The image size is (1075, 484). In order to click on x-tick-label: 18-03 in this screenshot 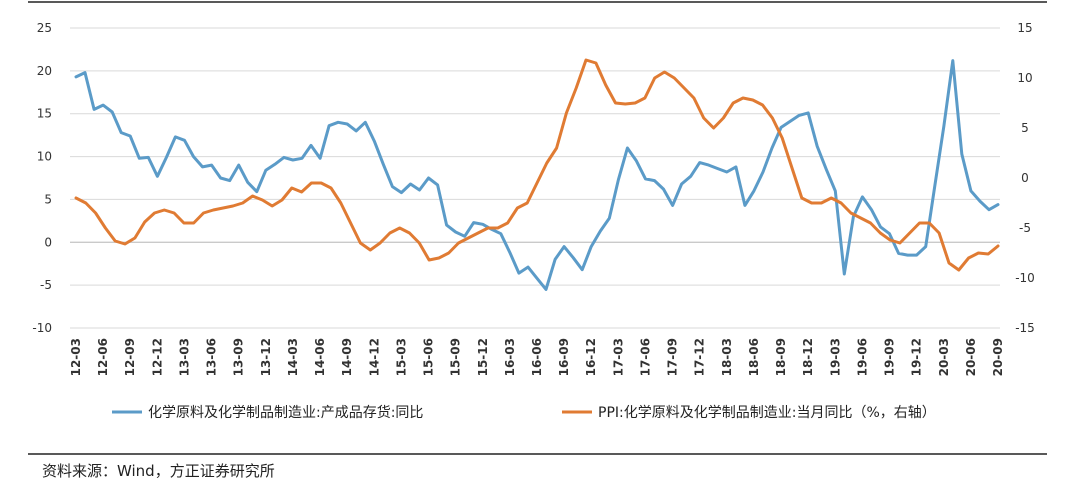, I will do `click(727, 357)`.